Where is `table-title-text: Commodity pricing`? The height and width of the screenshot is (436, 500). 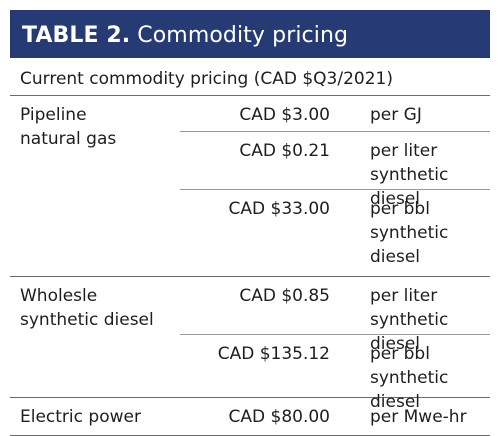
table-title-text: Commodity pricing is located at coordinates (243, 35).